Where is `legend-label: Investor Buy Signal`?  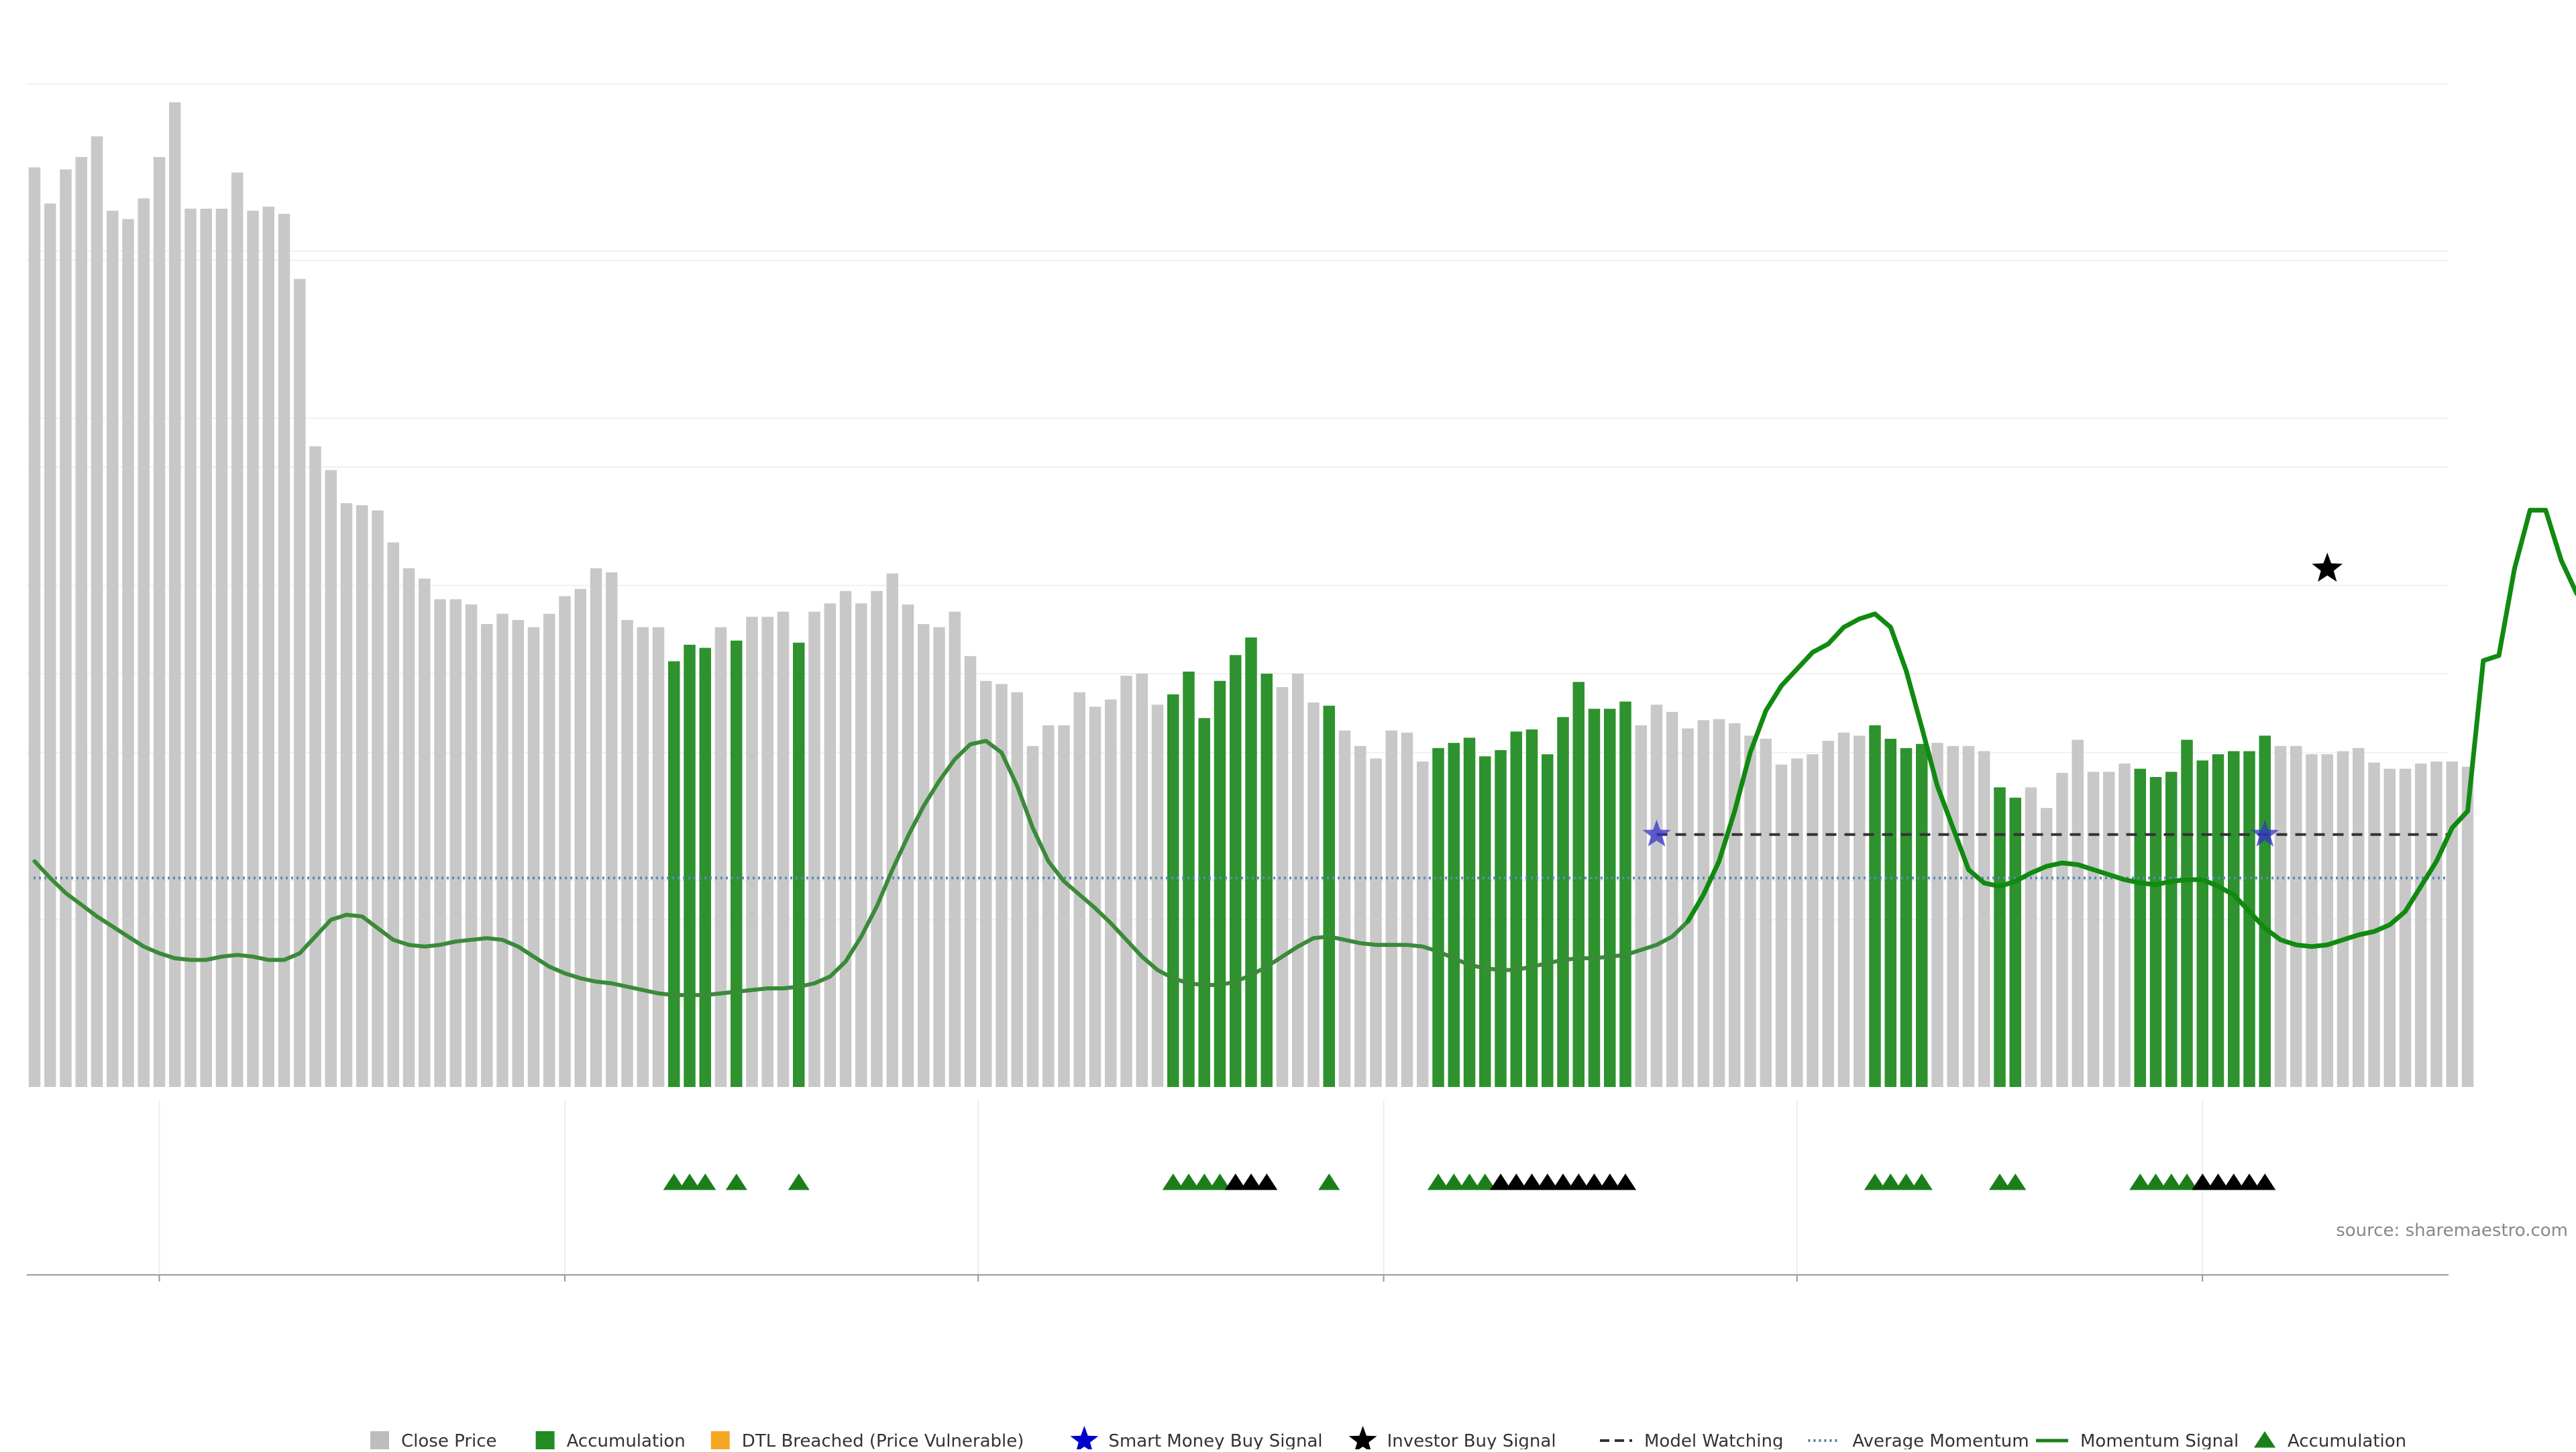 legend-label: Investor Buy Signal is located at coordinates (1471, 1440).